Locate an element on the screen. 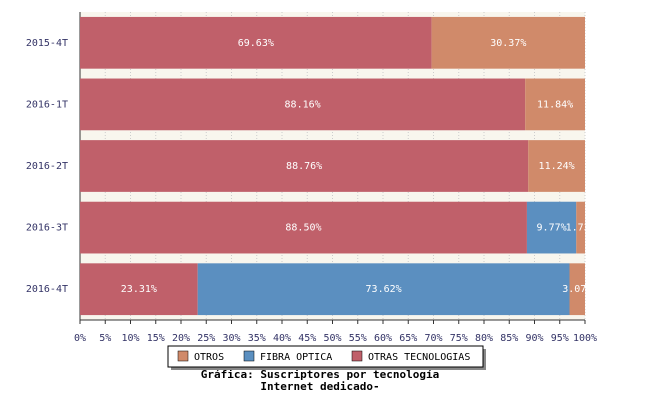  x-tick-label: 10% is located at coordinates (130, 338).